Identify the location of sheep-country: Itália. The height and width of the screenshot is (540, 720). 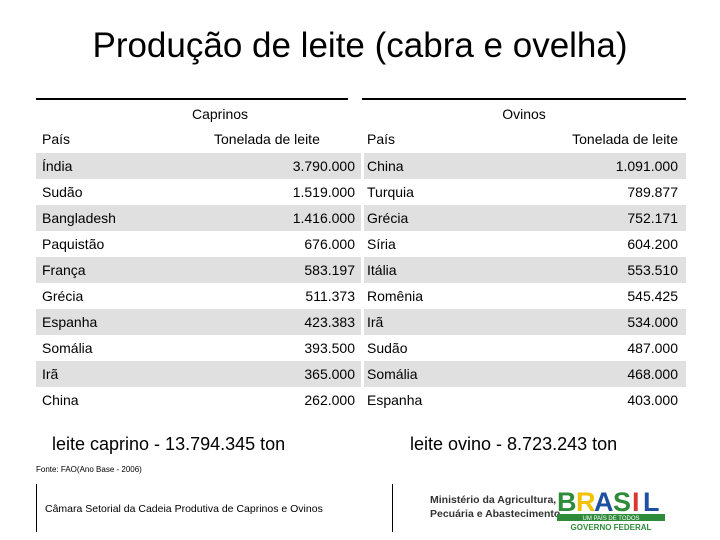
(382, 270).